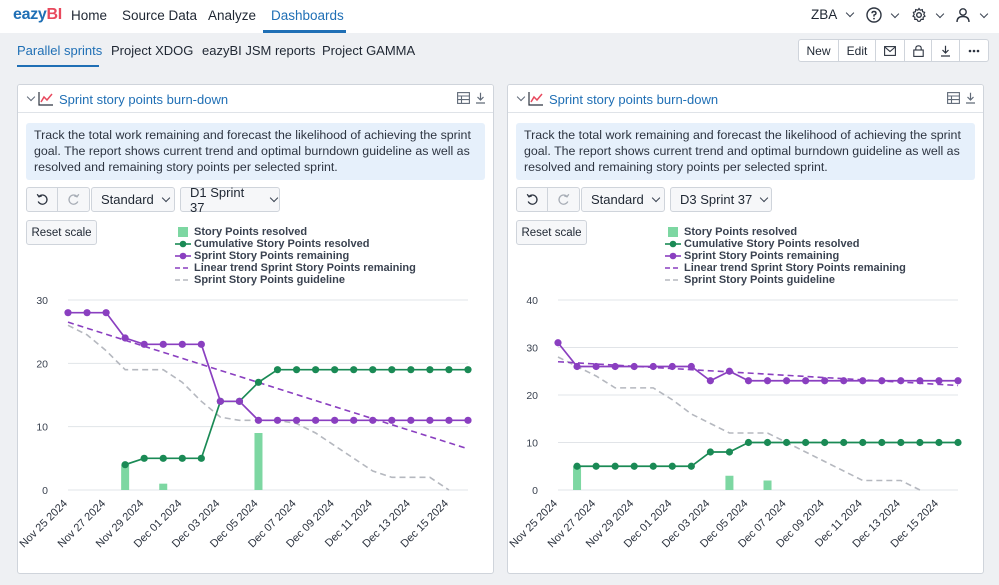 The image size is (999, 585). Describe the element at coordinates (259, 50) in the screenshot. I see `tab-eazybi-jsm-reports: eazyBI JSM reports` at that location.